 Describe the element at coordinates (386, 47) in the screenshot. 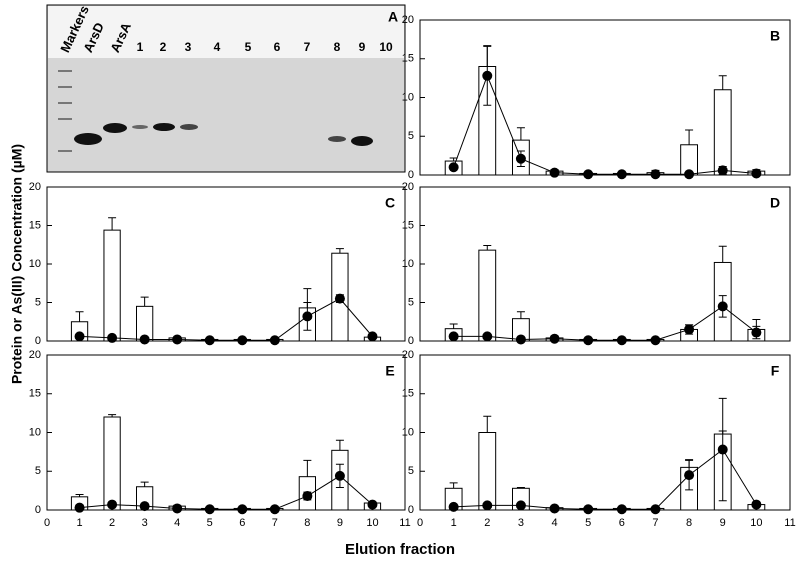

I see `lane-label: 10` at that location.